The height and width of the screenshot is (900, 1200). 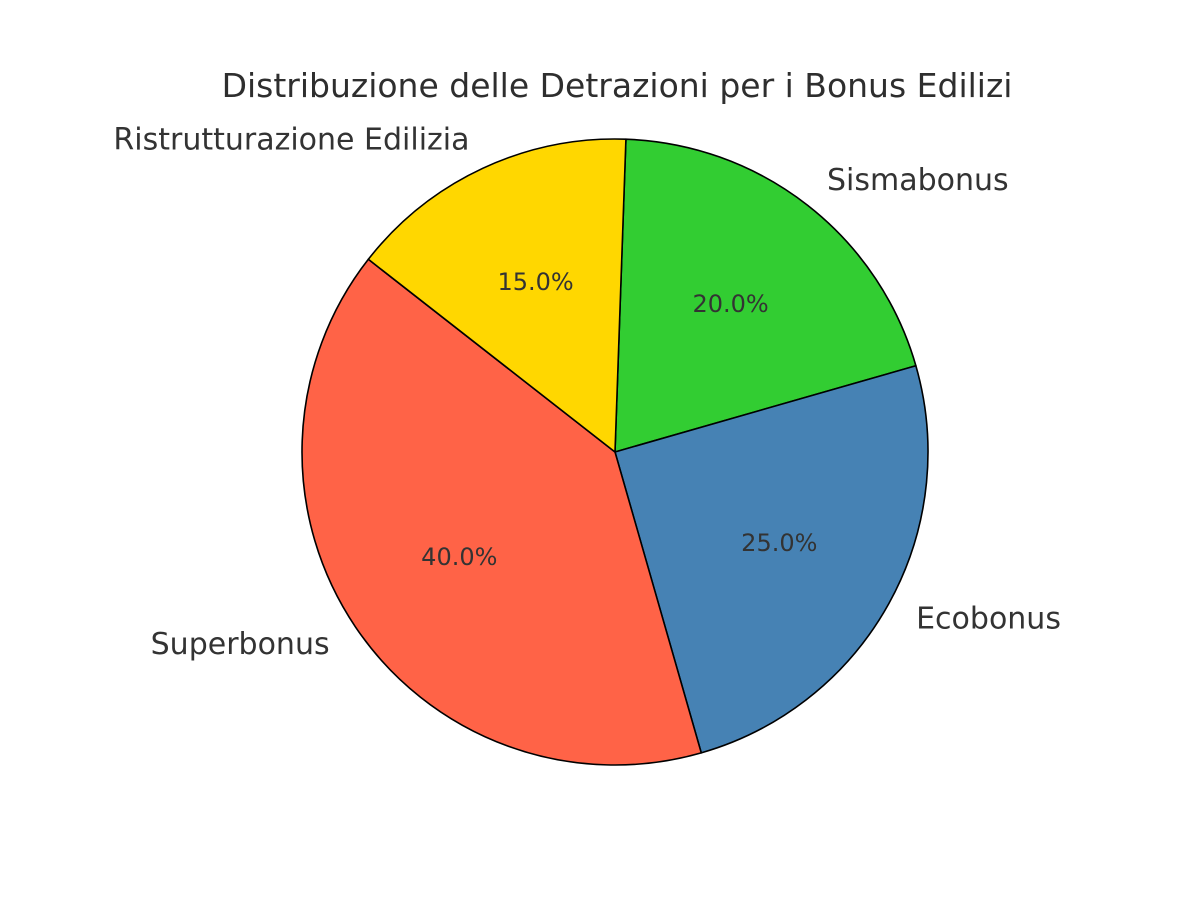 I want to click on pct-label-ristrutturazione-edilizia: 15.0%, so click(x=535, y=282).